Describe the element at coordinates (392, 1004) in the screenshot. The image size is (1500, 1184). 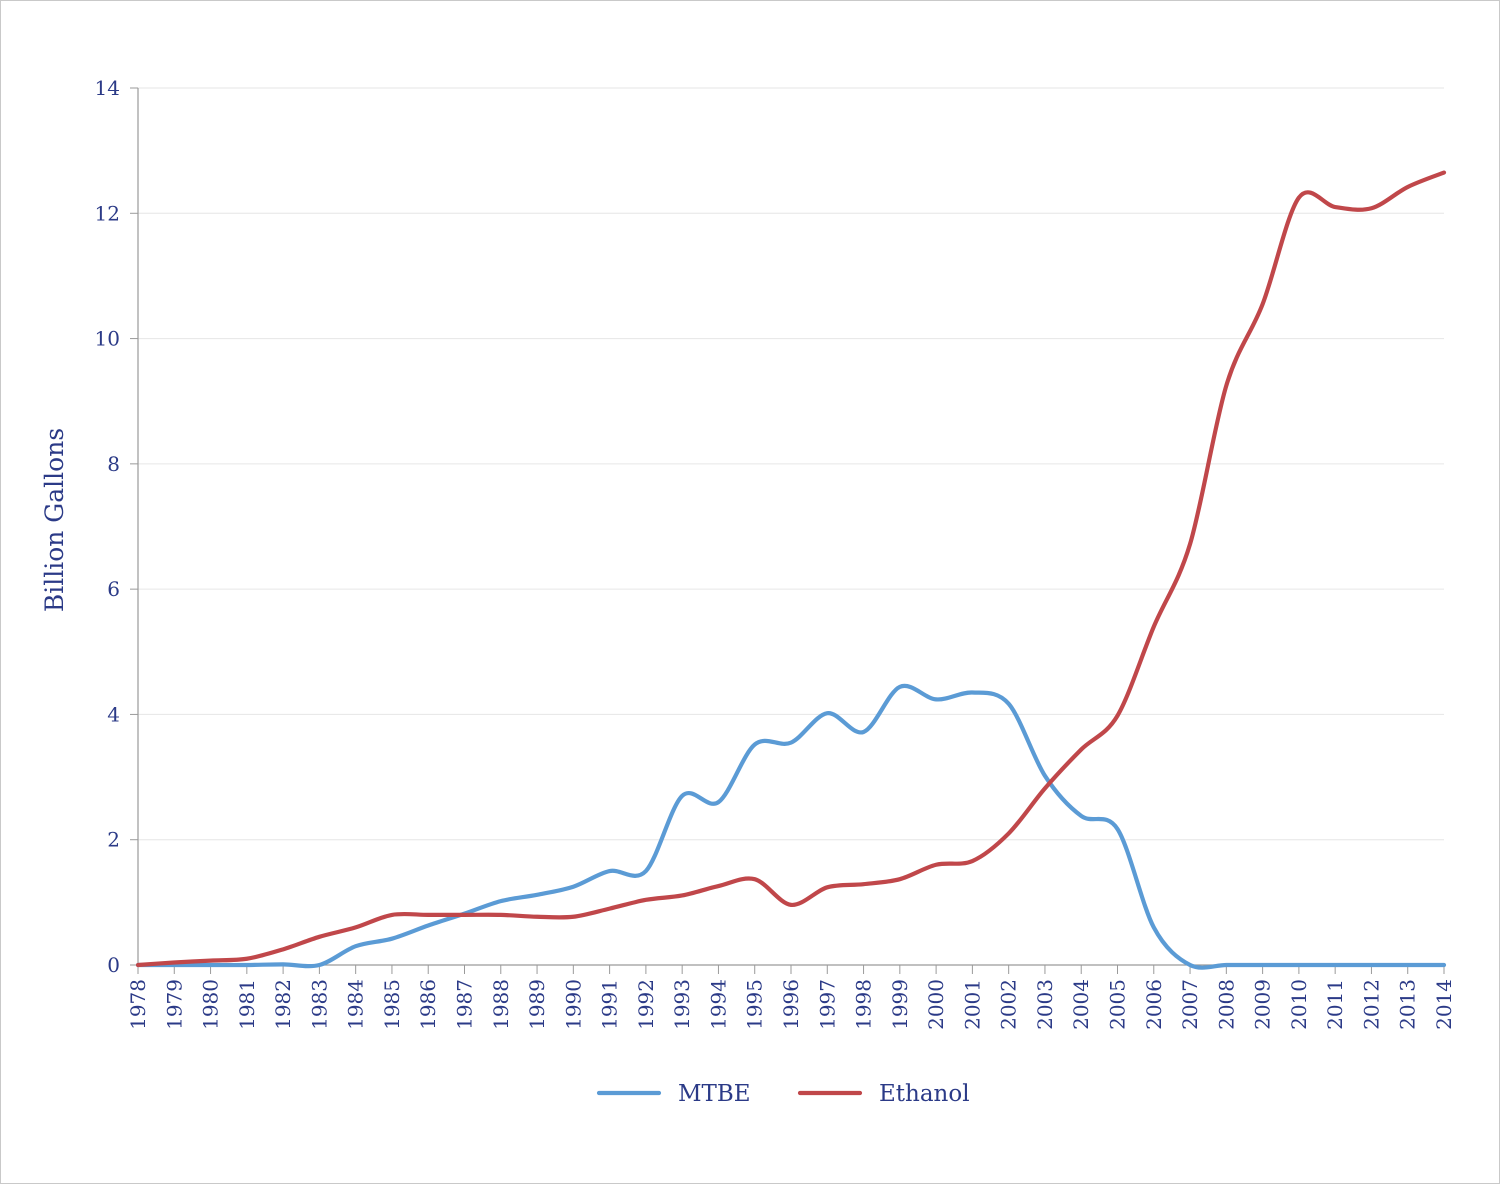
I see `x-tick-label: 1985` at that location.